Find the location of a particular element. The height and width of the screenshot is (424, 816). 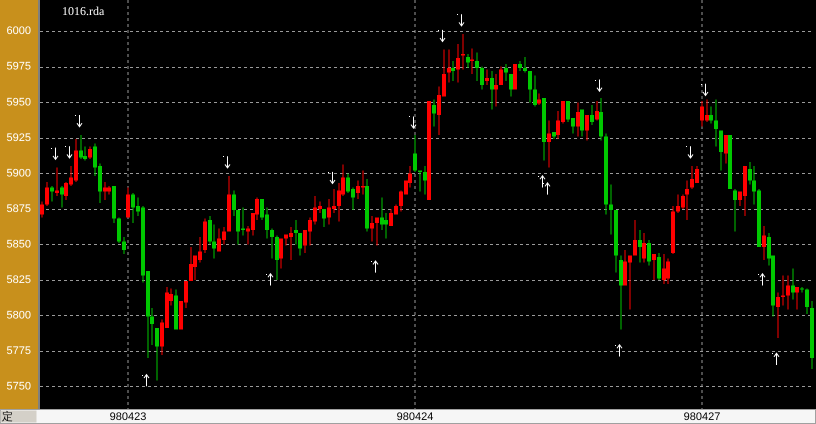

x-tick-label: 980424 is located at coordinates (415, 417).